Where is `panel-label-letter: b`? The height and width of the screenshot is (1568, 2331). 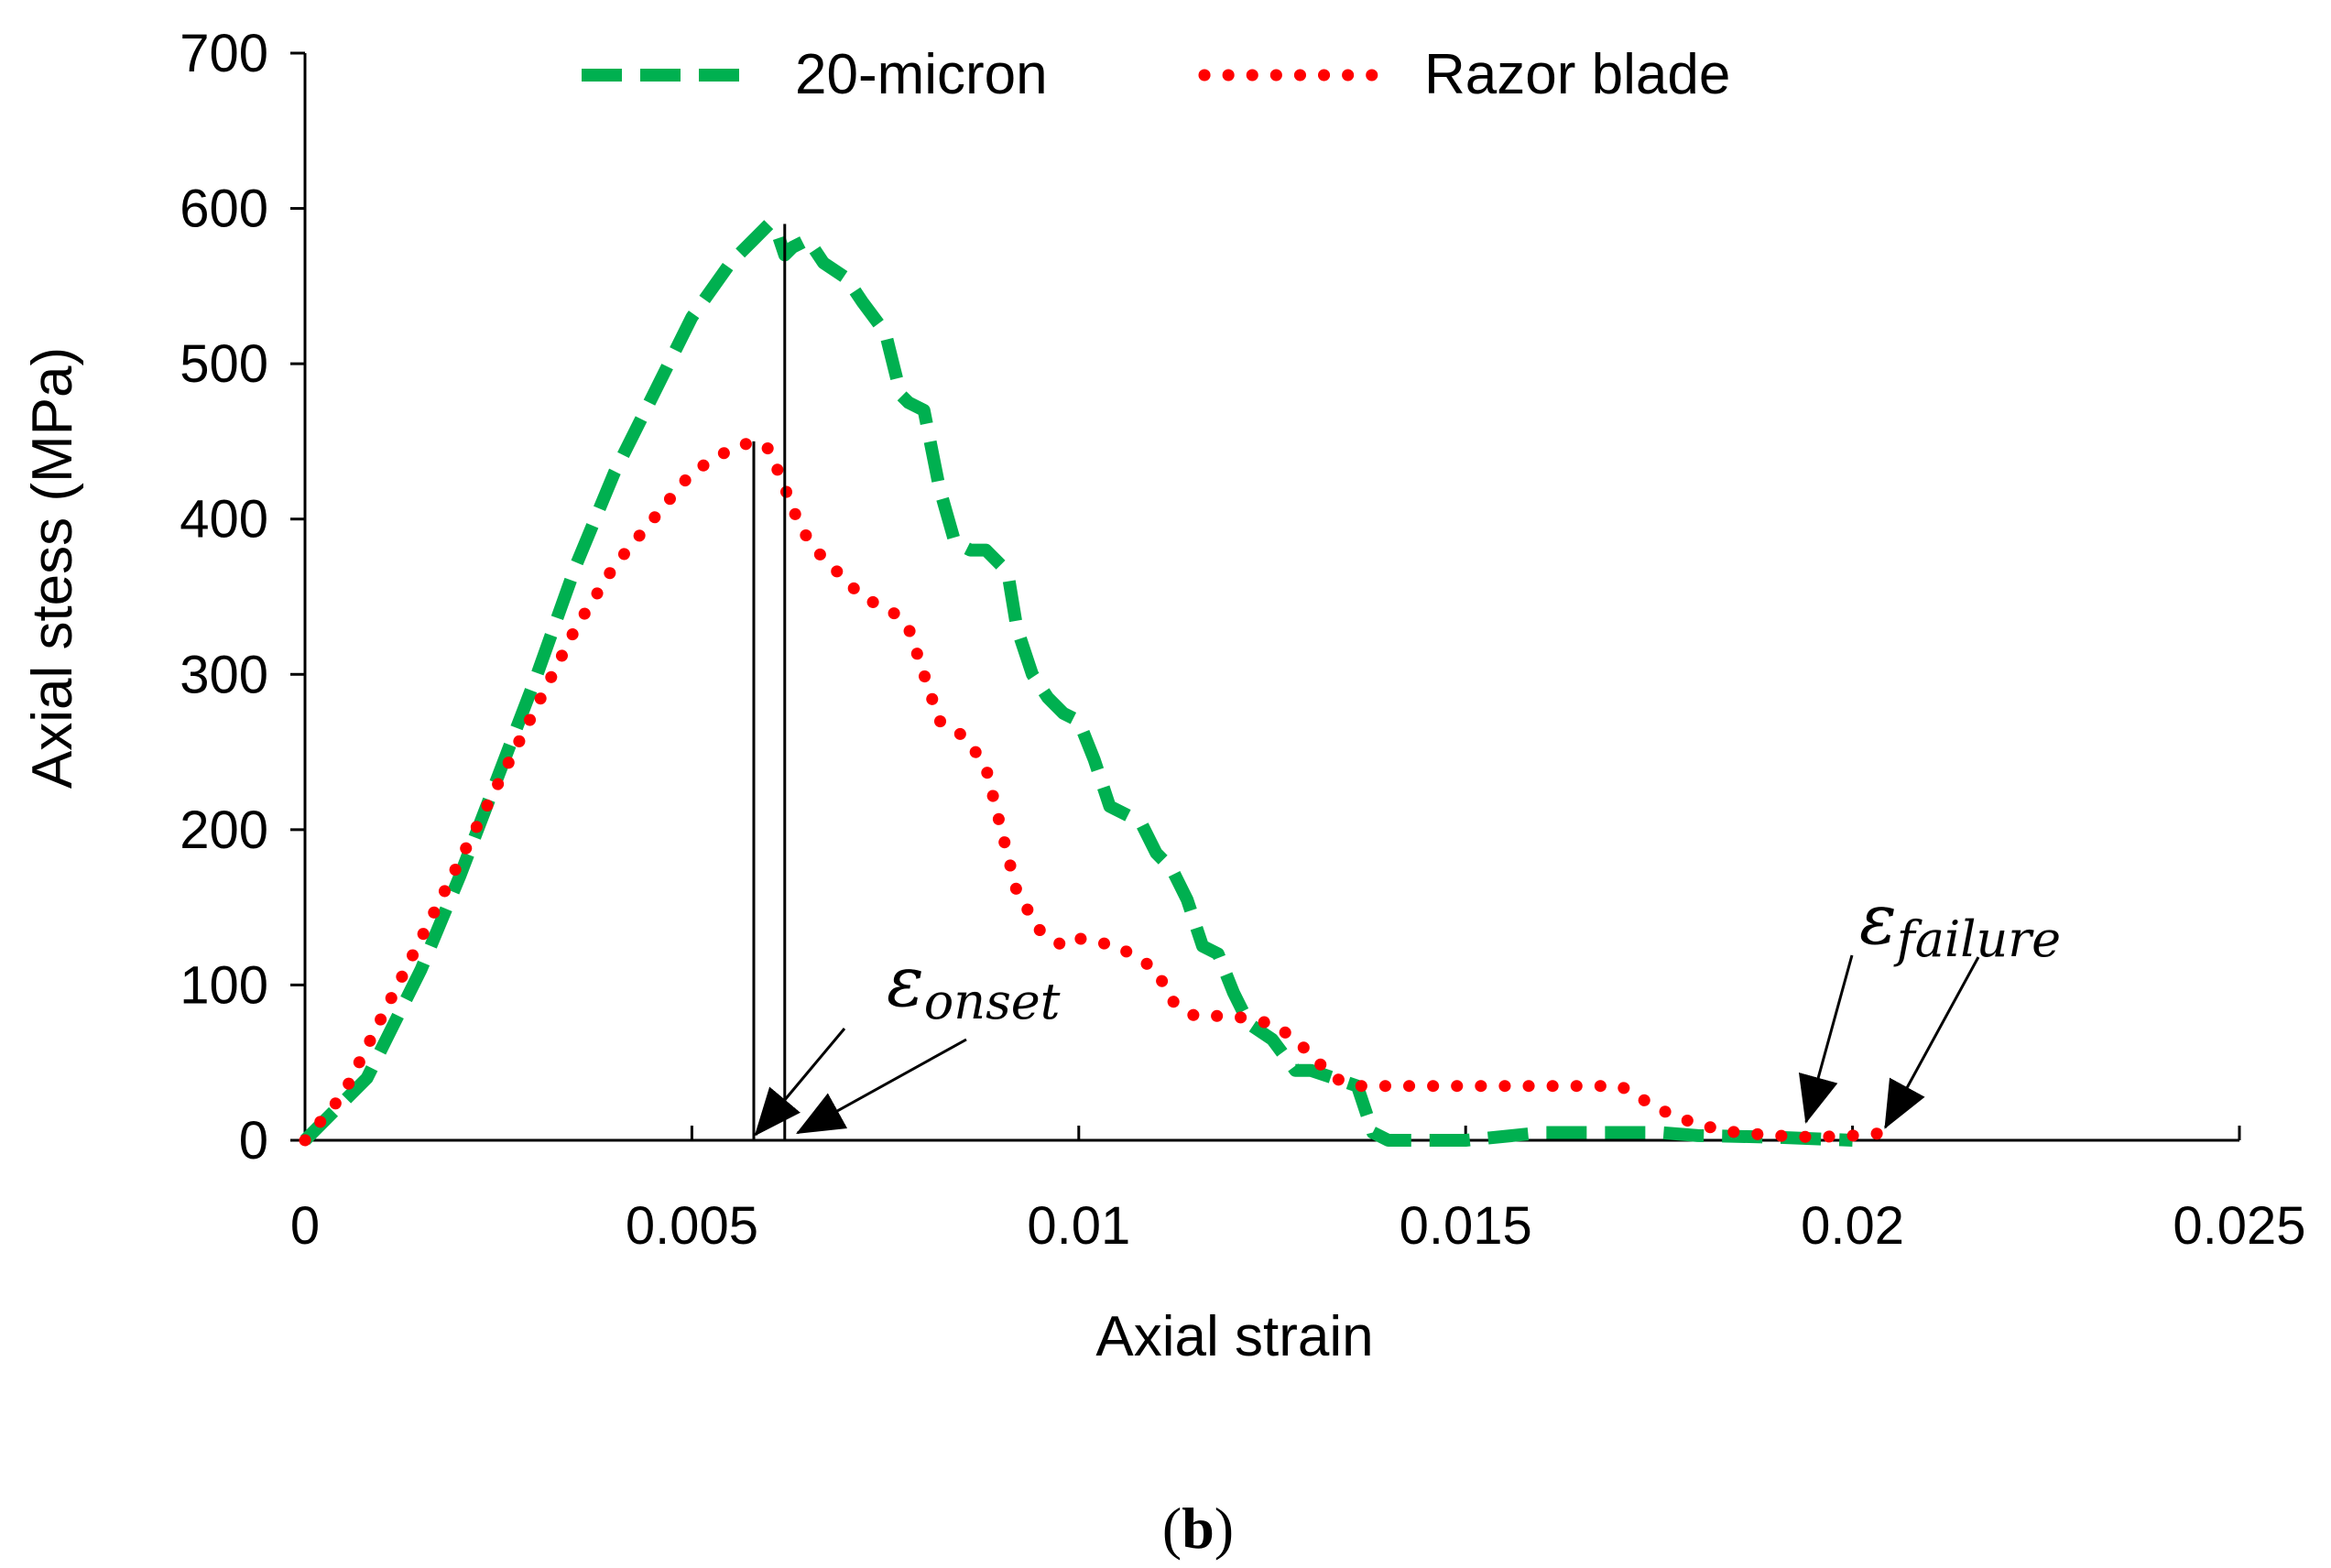
panel-label-letter: b is located at coordinates (1198, 1528).